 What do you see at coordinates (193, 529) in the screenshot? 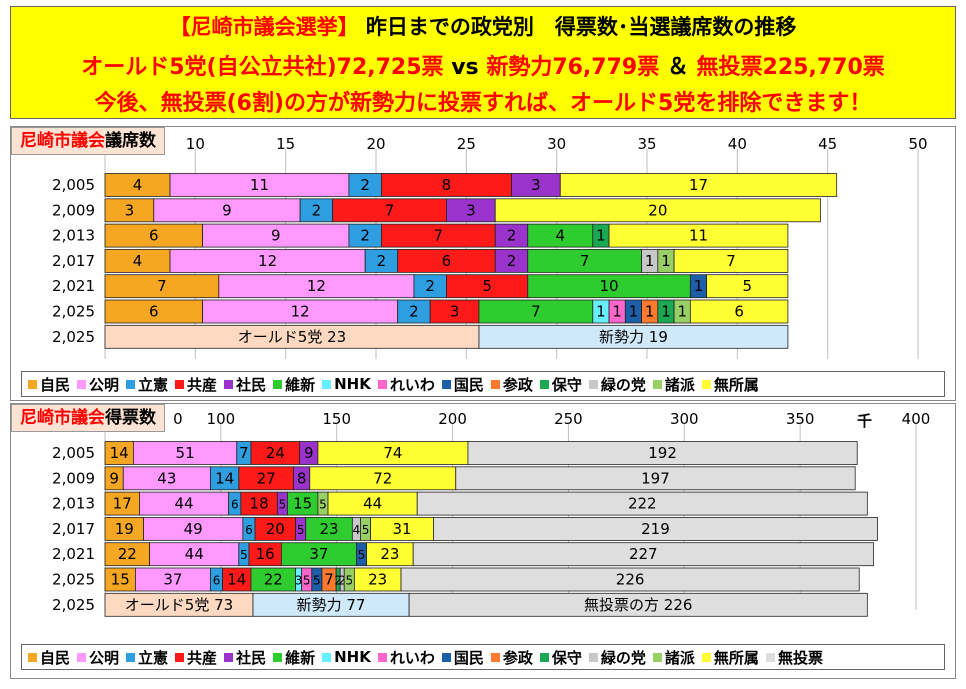
I see `votes-bar-label: 49` at bounding box center [193, 529].